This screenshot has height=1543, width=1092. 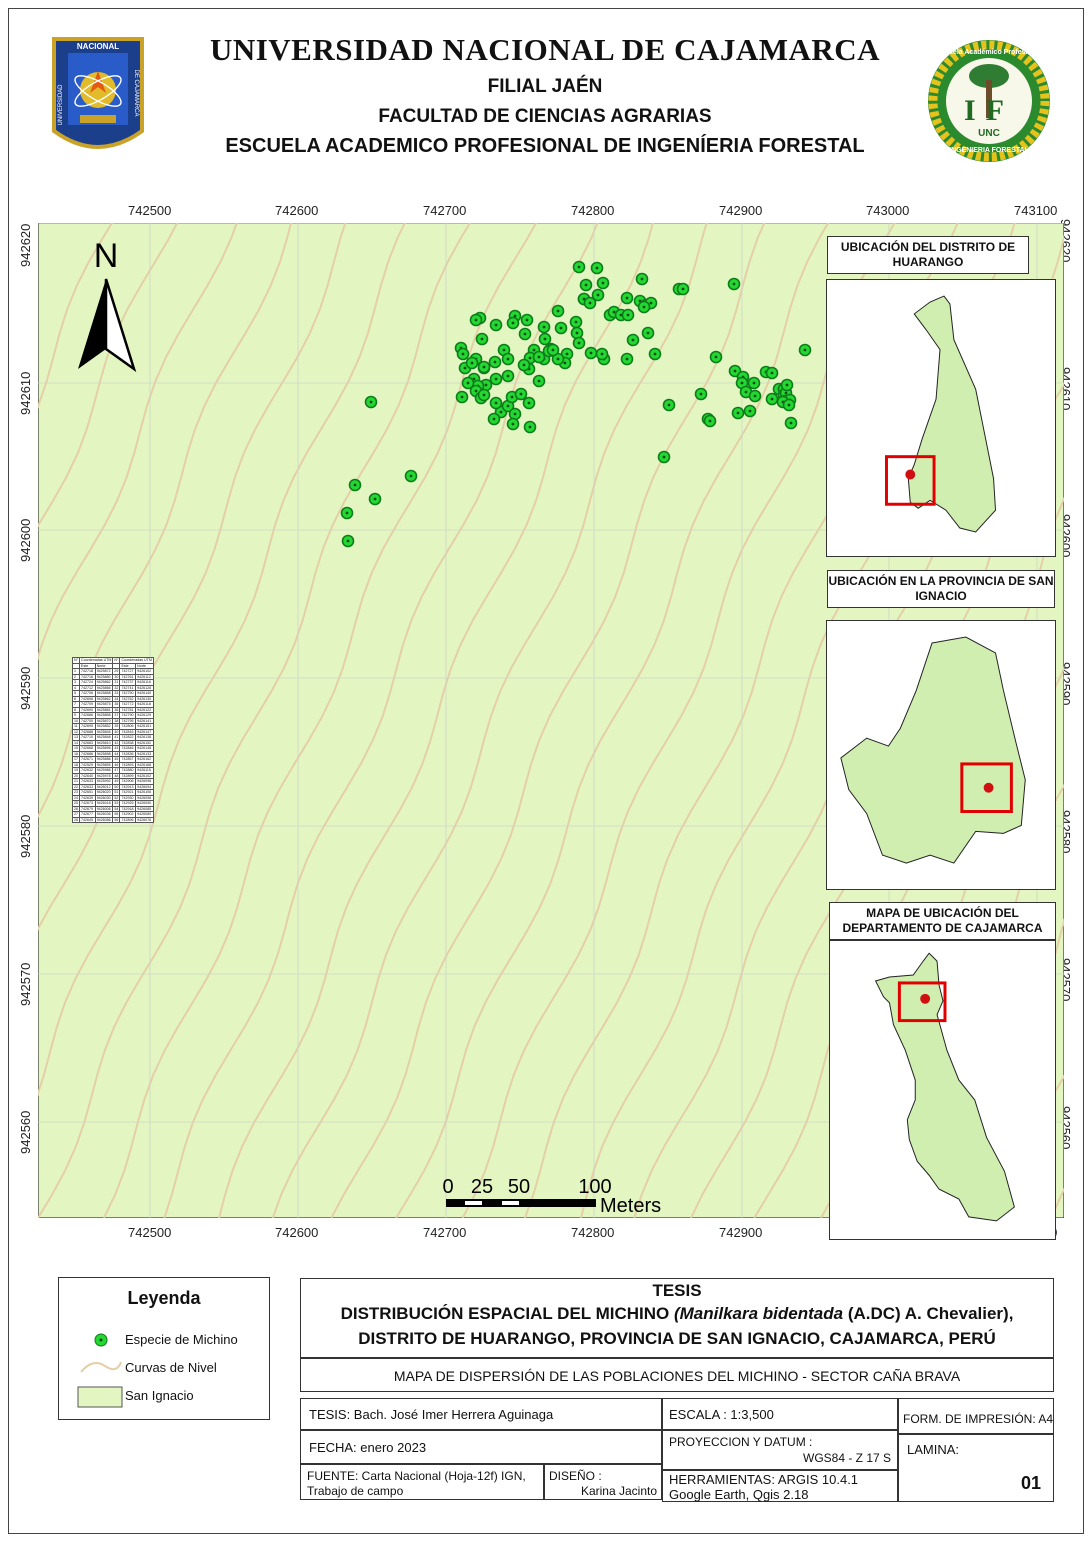 I want to click on table-cell: 742930, so click(x=128, y=797).